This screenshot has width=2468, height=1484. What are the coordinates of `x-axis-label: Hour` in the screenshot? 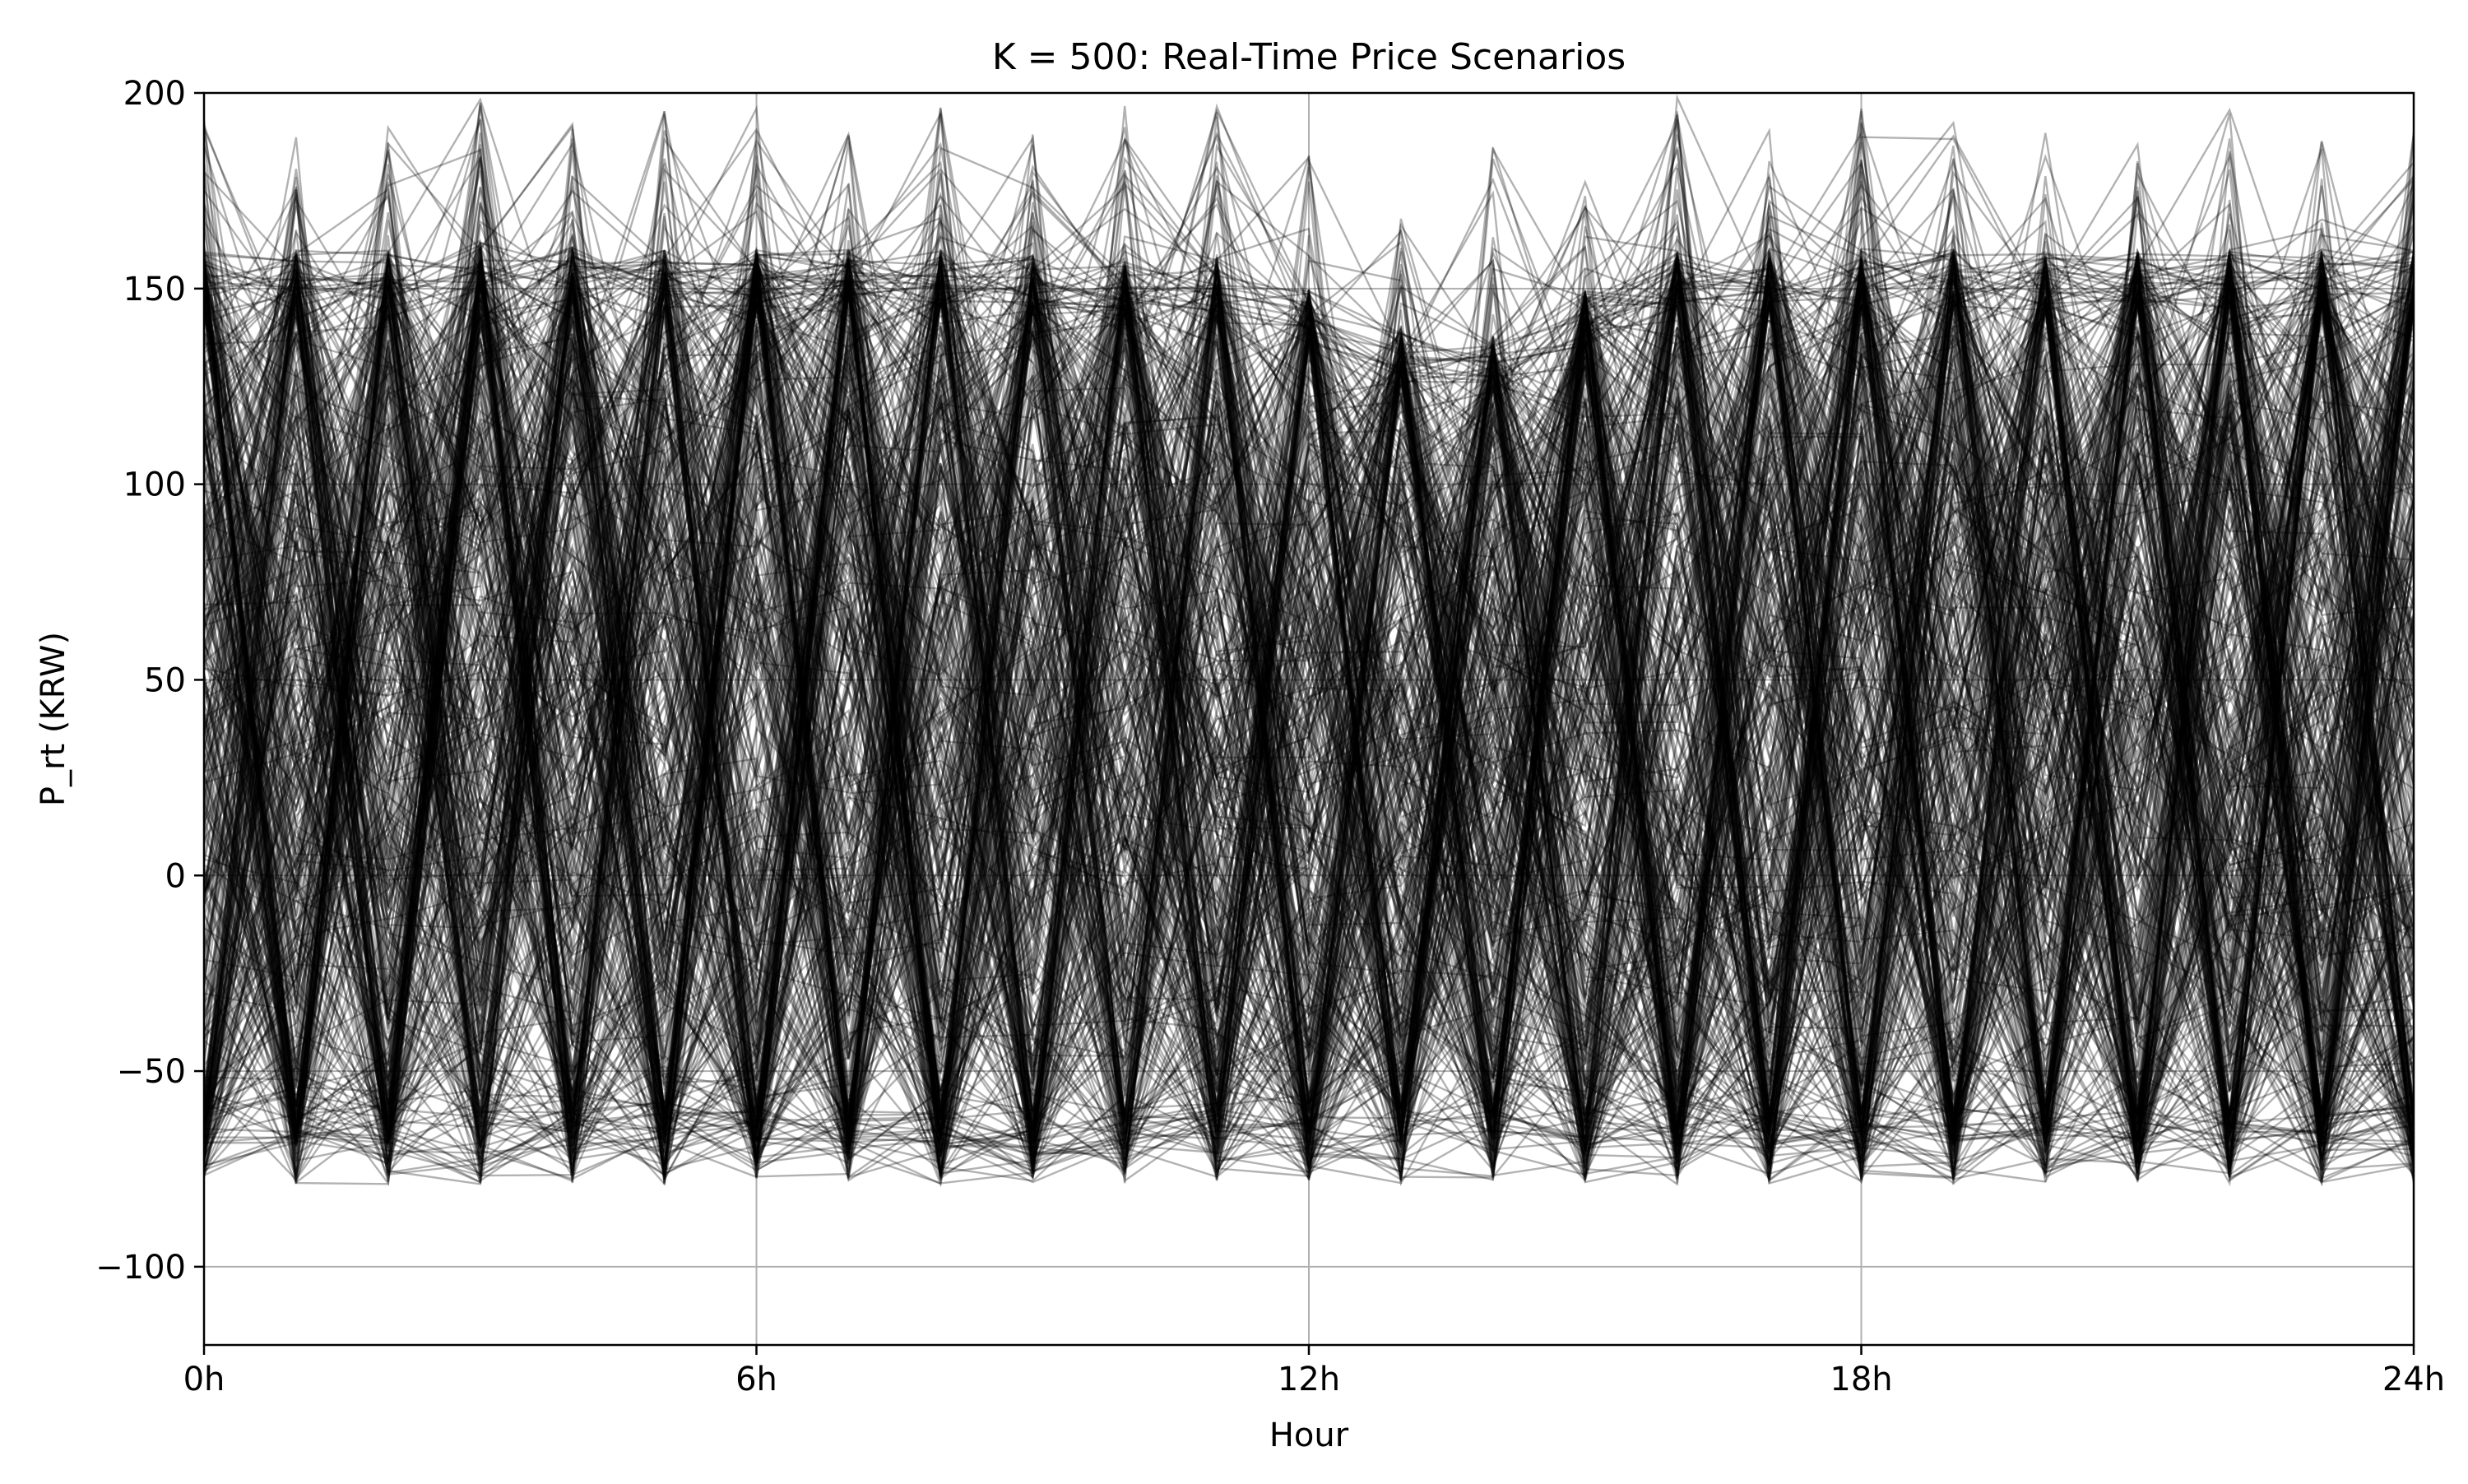 It's located at (1309, 1435).